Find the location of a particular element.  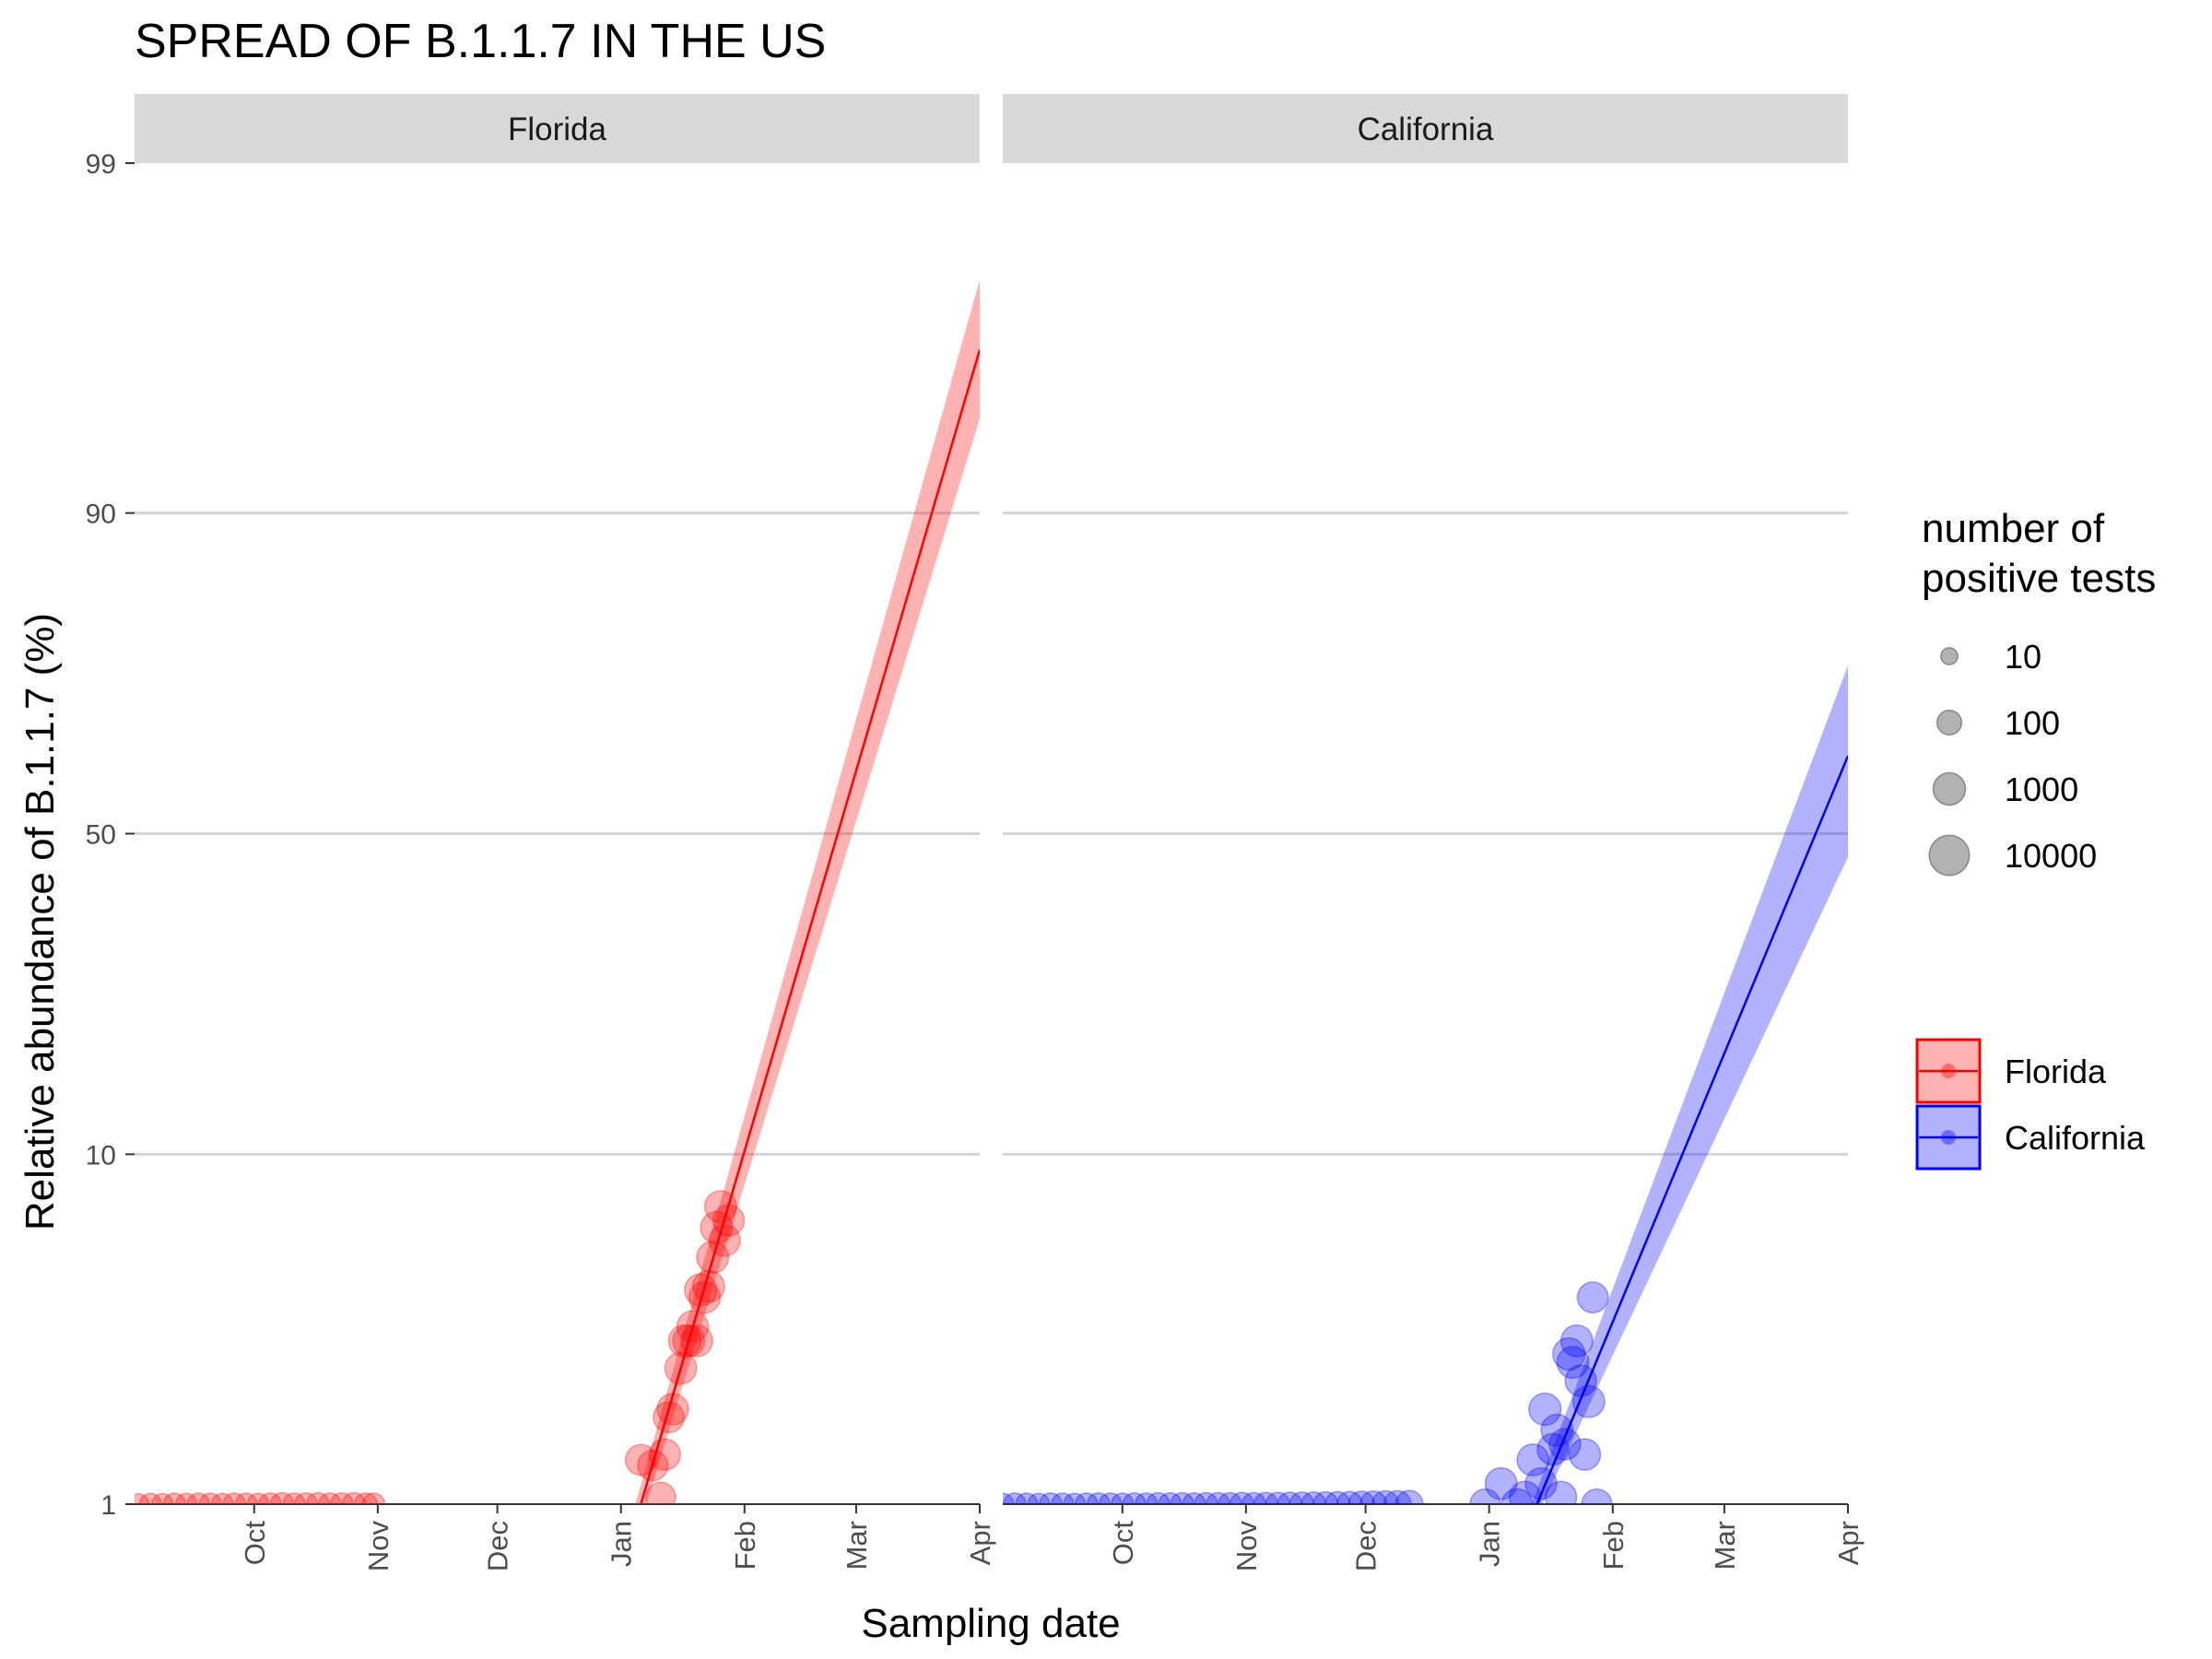

size-legend-label: 10 is located at coordinates (2023, 657).